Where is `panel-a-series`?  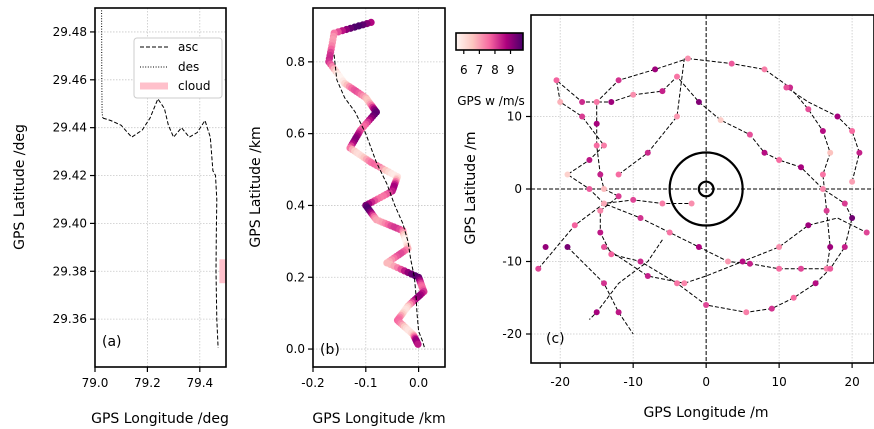 panel-a-series is located at coordinates (163, 179).